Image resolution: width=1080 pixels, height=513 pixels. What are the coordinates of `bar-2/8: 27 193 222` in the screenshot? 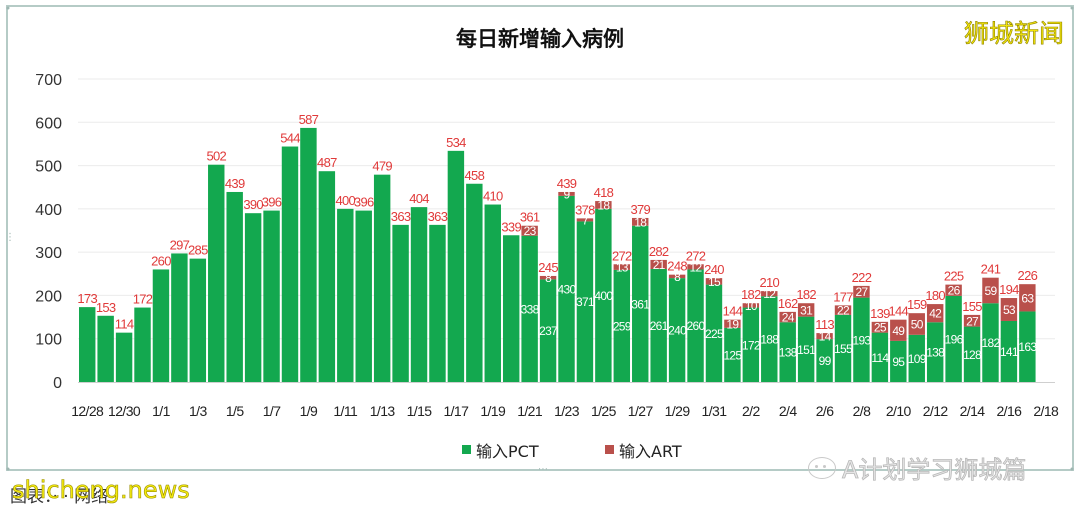 It's located at (862, 326).